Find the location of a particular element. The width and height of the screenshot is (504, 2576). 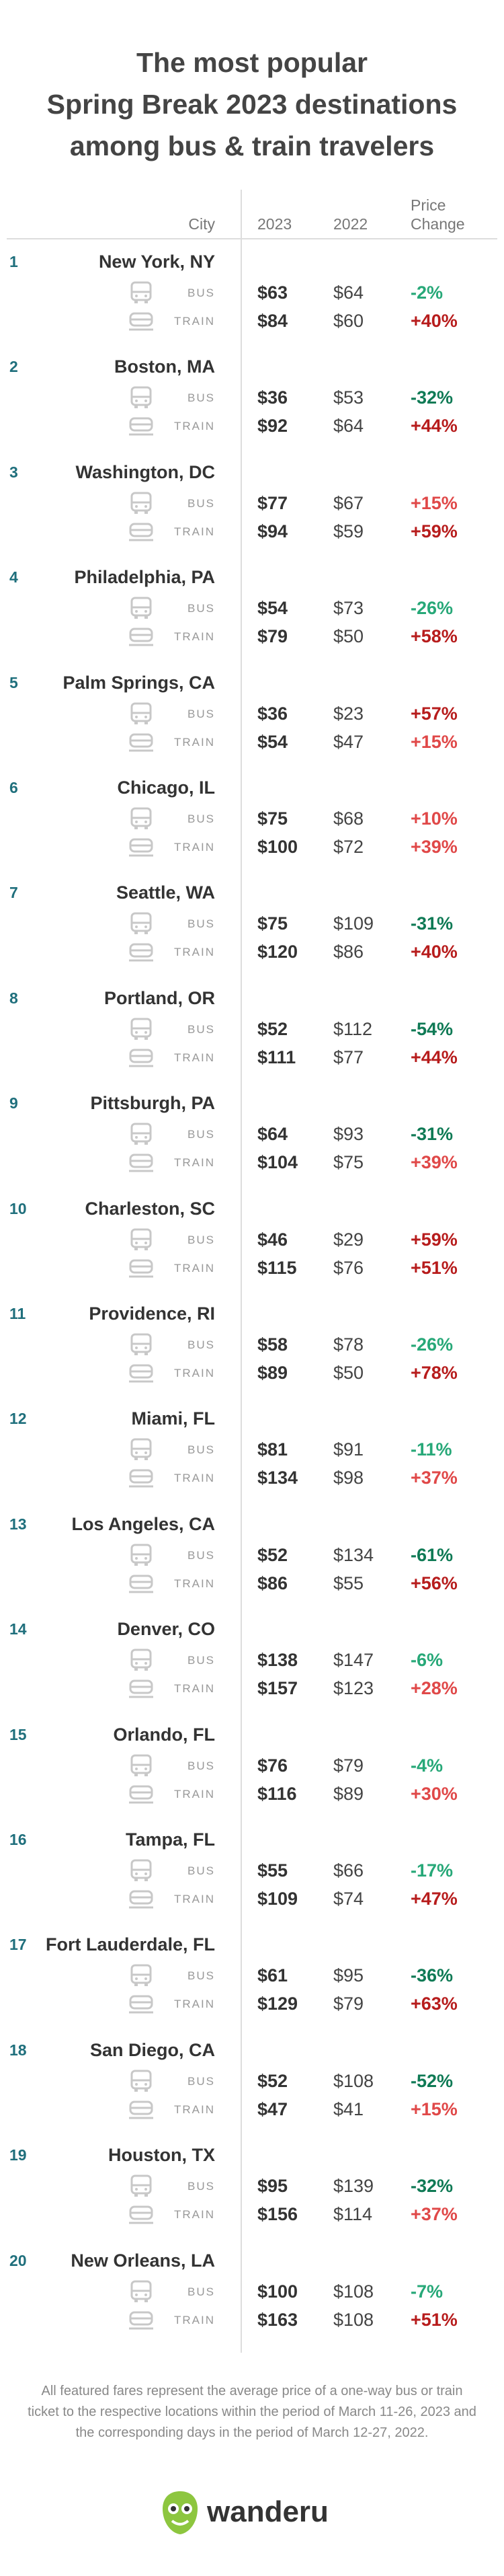

city: New York, NY is located at coordinates (156, 262).